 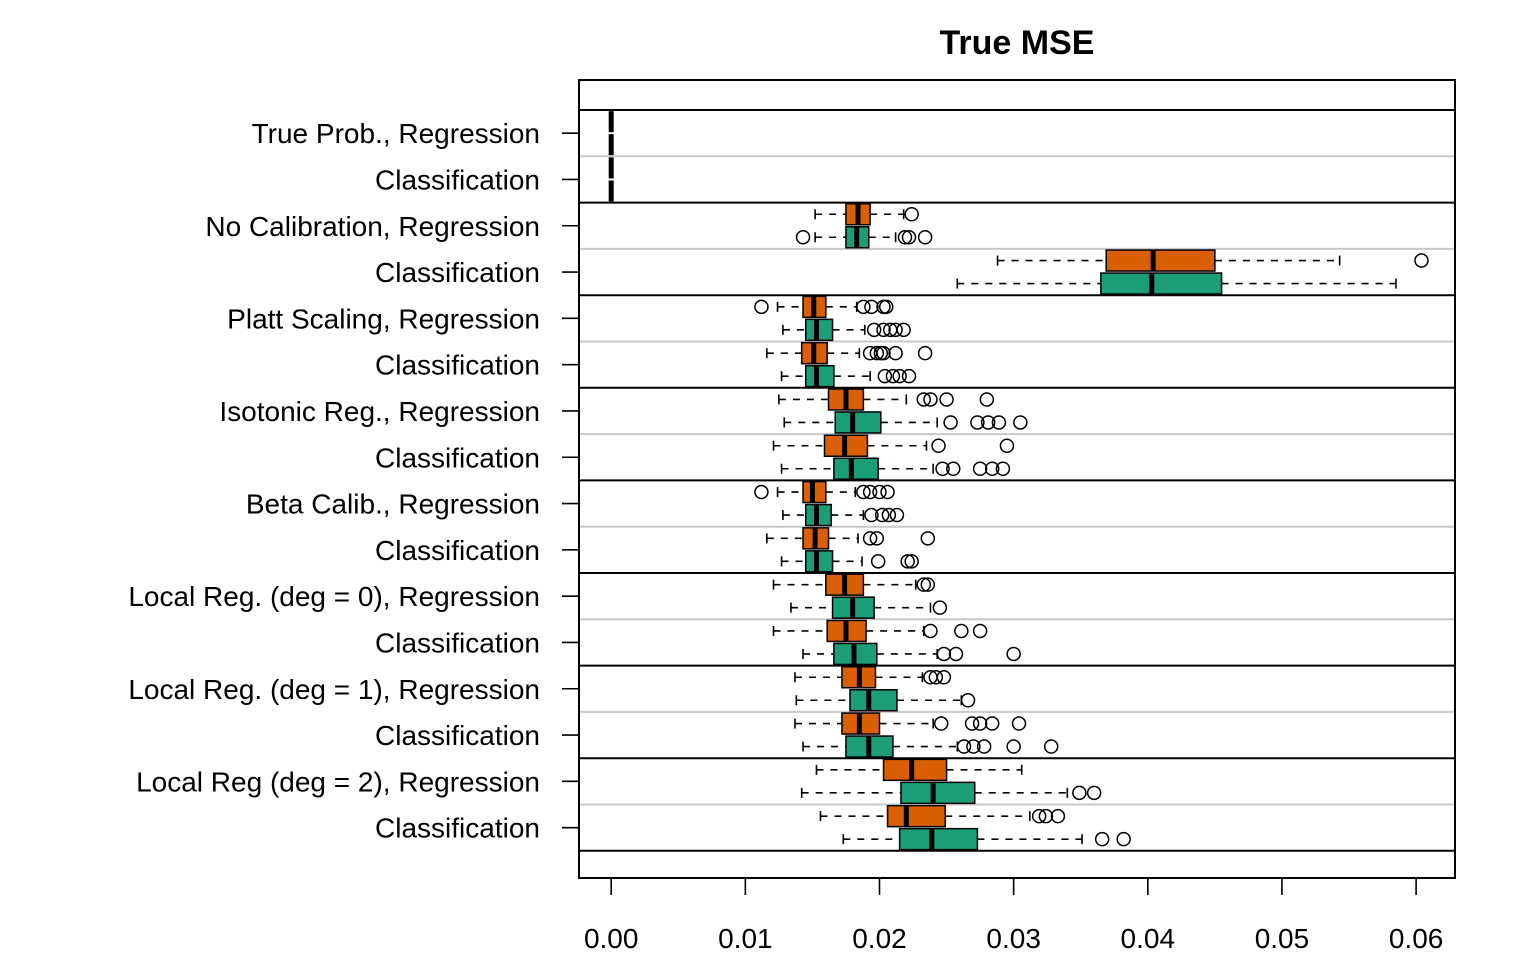 I want to click on chart-title: True MSE, so click(x=1017, y=43).